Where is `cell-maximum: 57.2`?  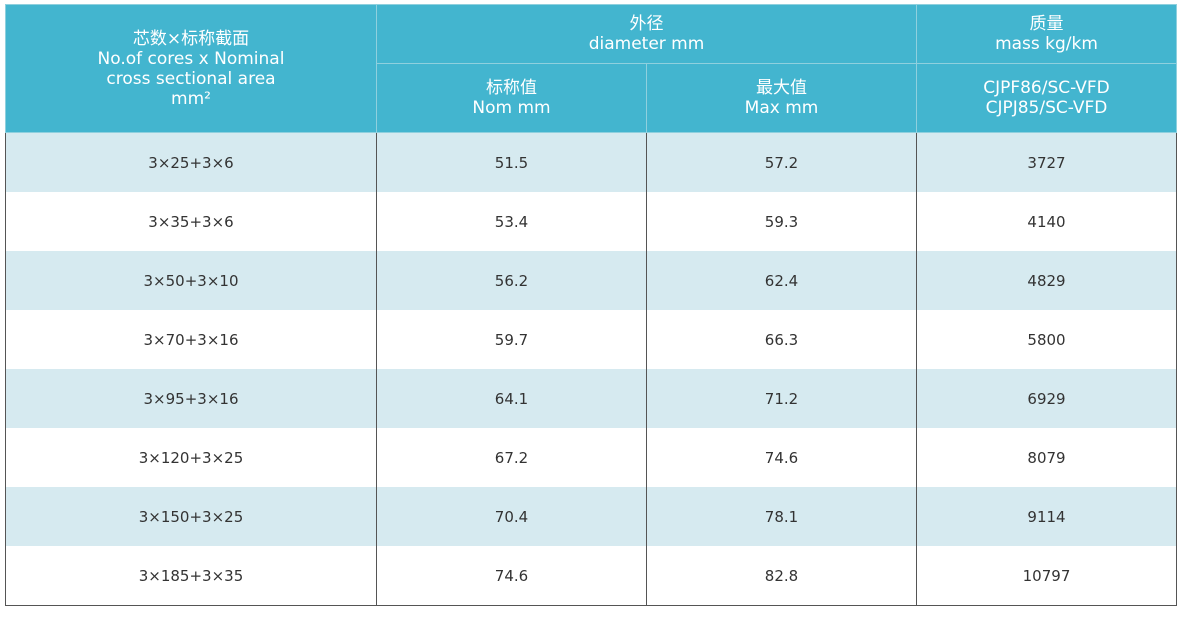 cell-maximum: 57.2 is located at coordinates (781, 162).